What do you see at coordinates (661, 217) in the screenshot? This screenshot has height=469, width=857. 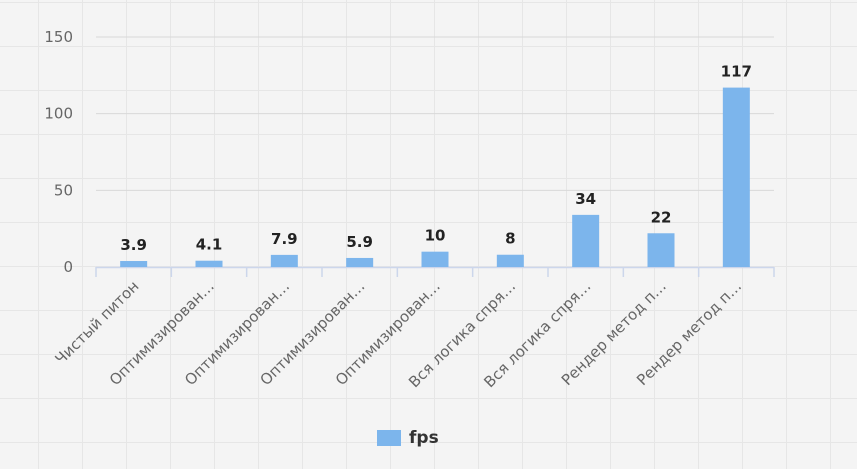 I see `data-label: 22` at bounding box center [661, 217].